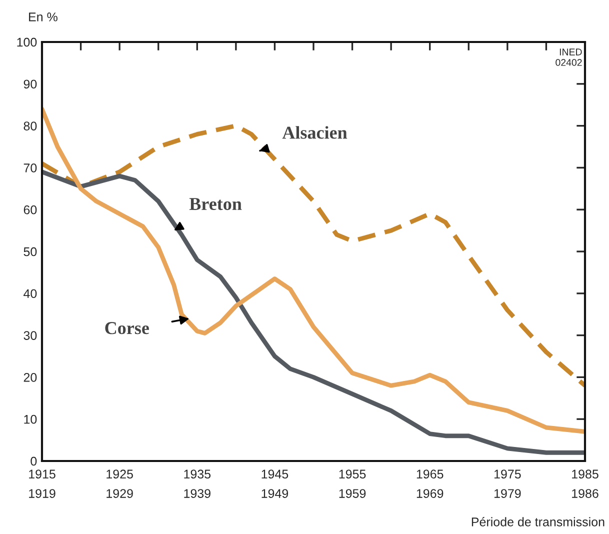 Image resolution: width=609 pixels, height=534 pixels. Describe the element at coordinates (33, 461) in the screenshot. I see `y-tick-label: 0` at that location.